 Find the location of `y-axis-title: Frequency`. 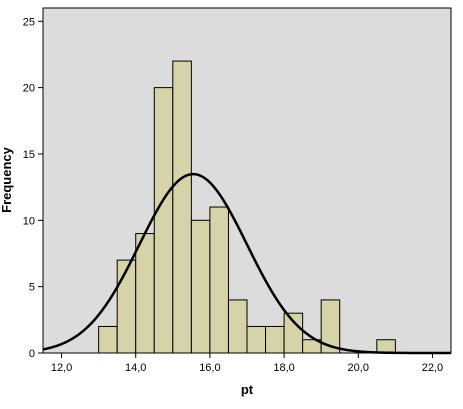

y-axis-title: Frequency is located at coordinates (7, 179).